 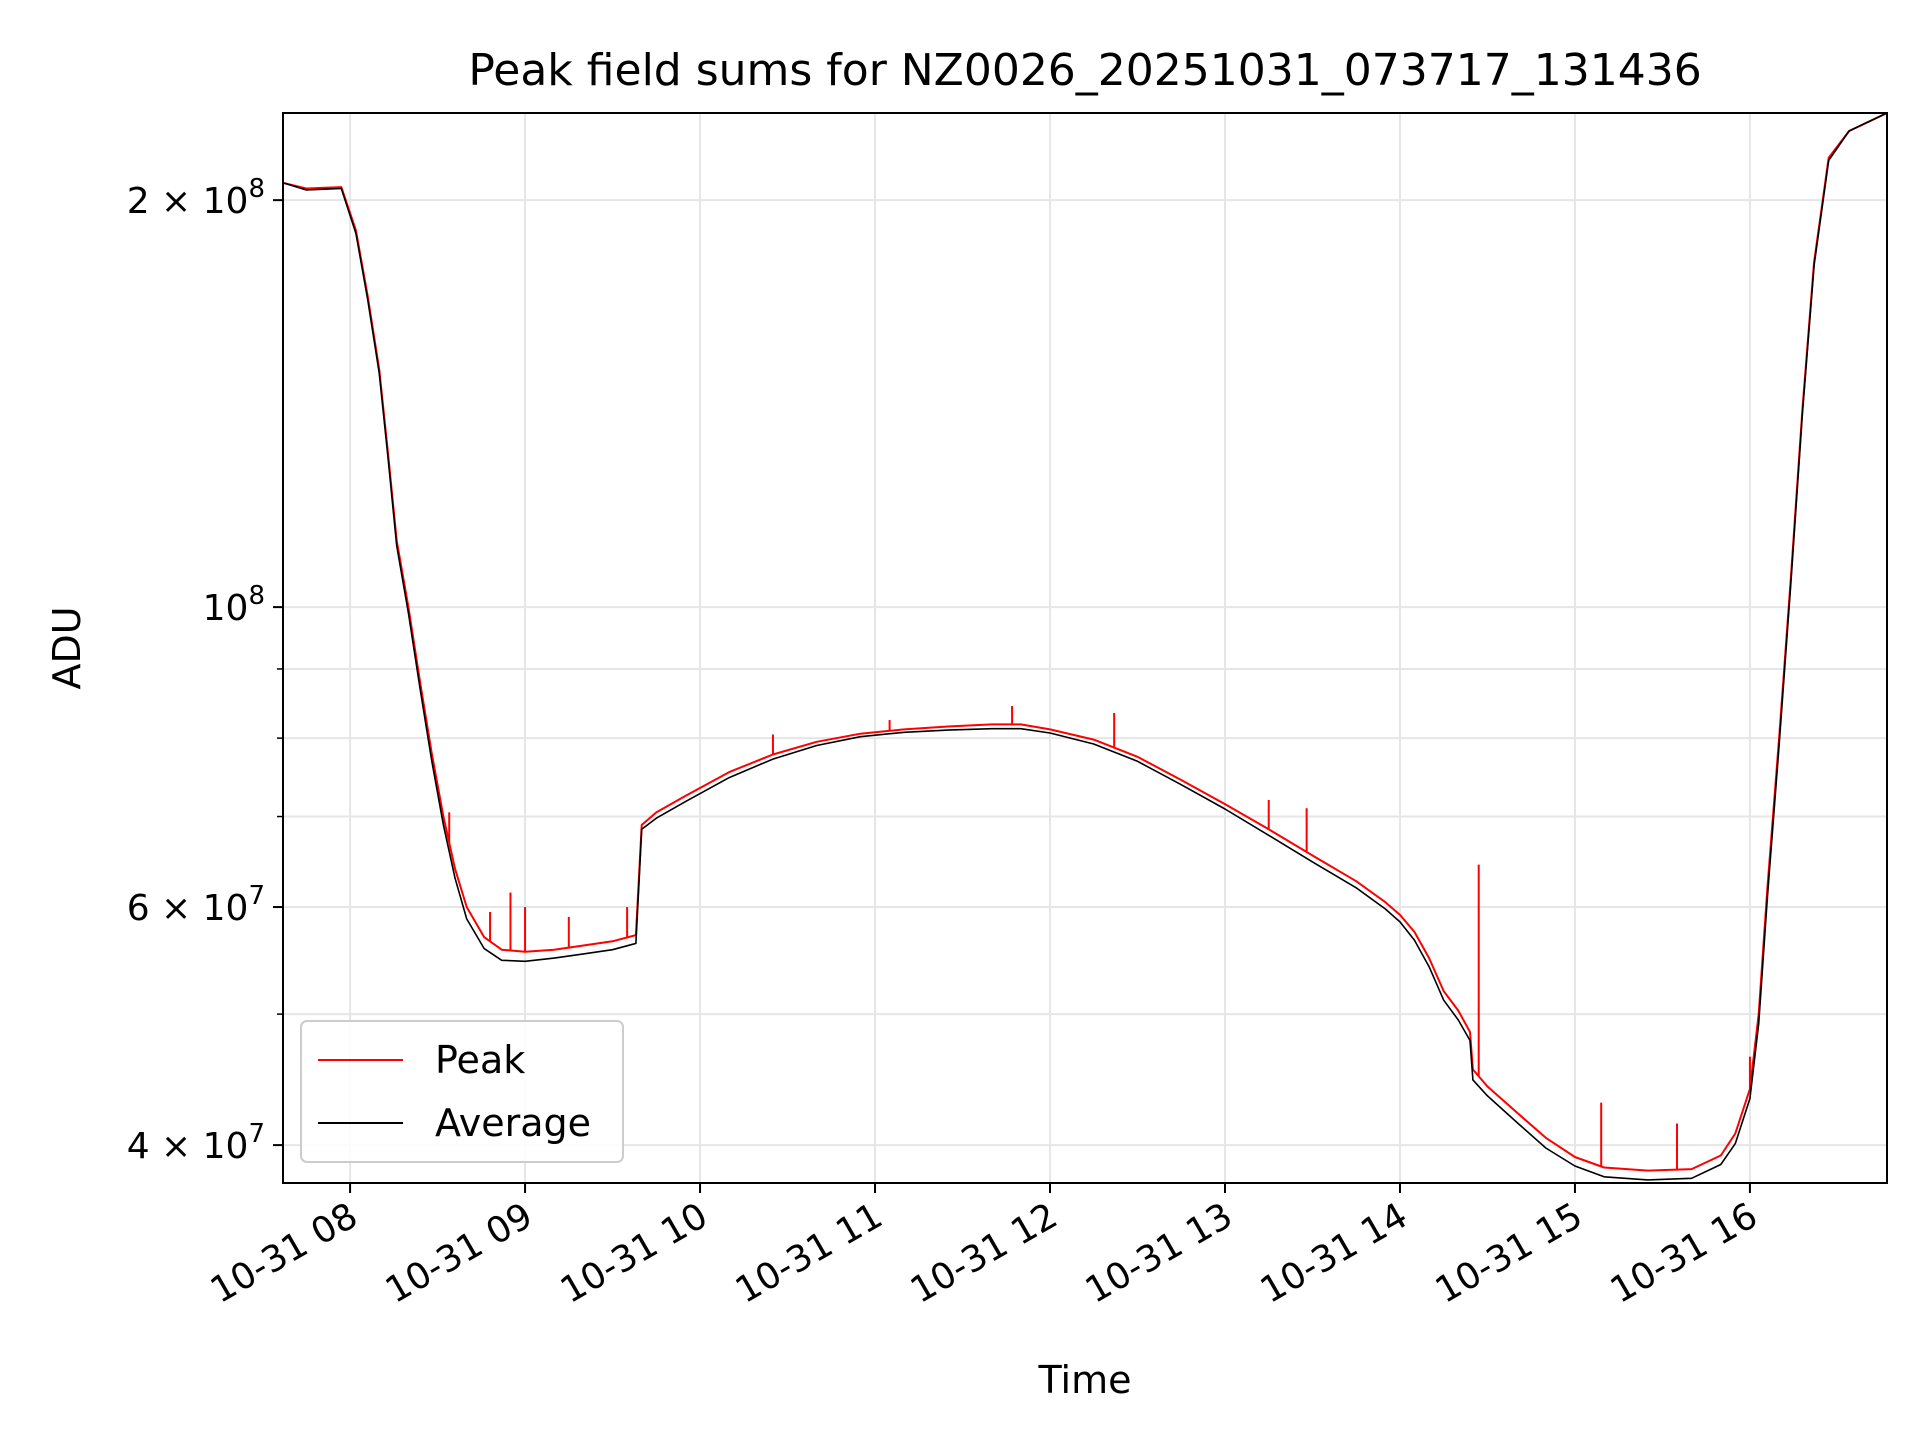 I want to click on legend-box, so click(x=462, y=1091).